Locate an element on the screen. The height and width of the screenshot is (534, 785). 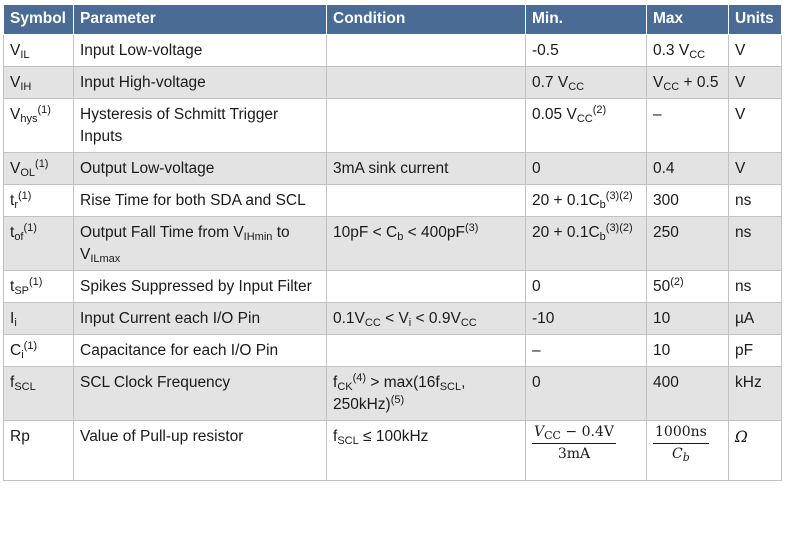
symbol-cell: tof(1) is located at coordinates (38, 243).